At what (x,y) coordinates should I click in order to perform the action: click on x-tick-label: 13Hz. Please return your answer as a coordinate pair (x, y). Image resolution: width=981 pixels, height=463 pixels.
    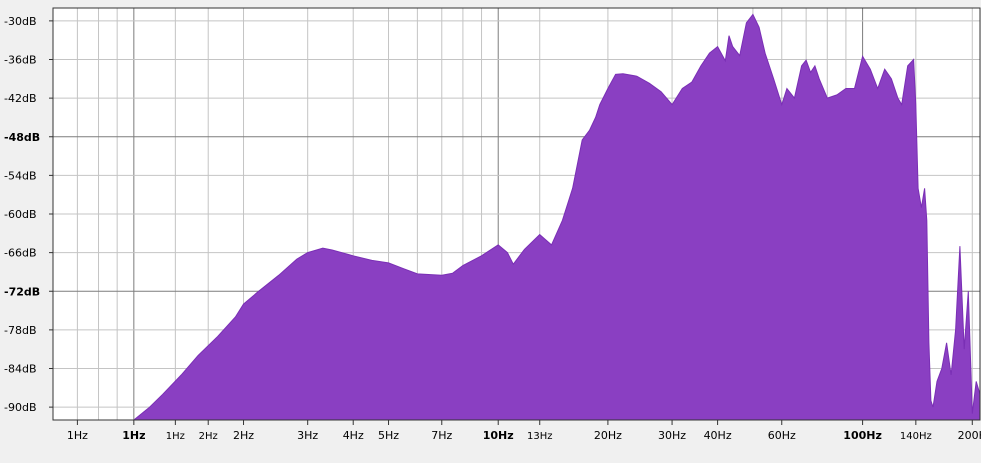
    Looking at the image, I should click on (540, 436).